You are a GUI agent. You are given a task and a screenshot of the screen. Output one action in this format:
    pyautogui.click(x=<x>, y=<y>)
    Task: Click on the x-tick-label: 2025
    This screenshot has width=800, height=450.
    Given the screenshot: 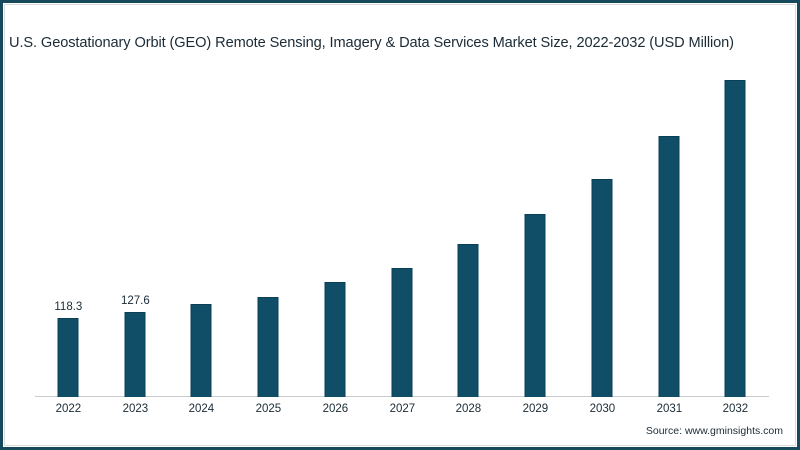 What is the action you would take?
    pyautogui.click(x=268, y=409)
    